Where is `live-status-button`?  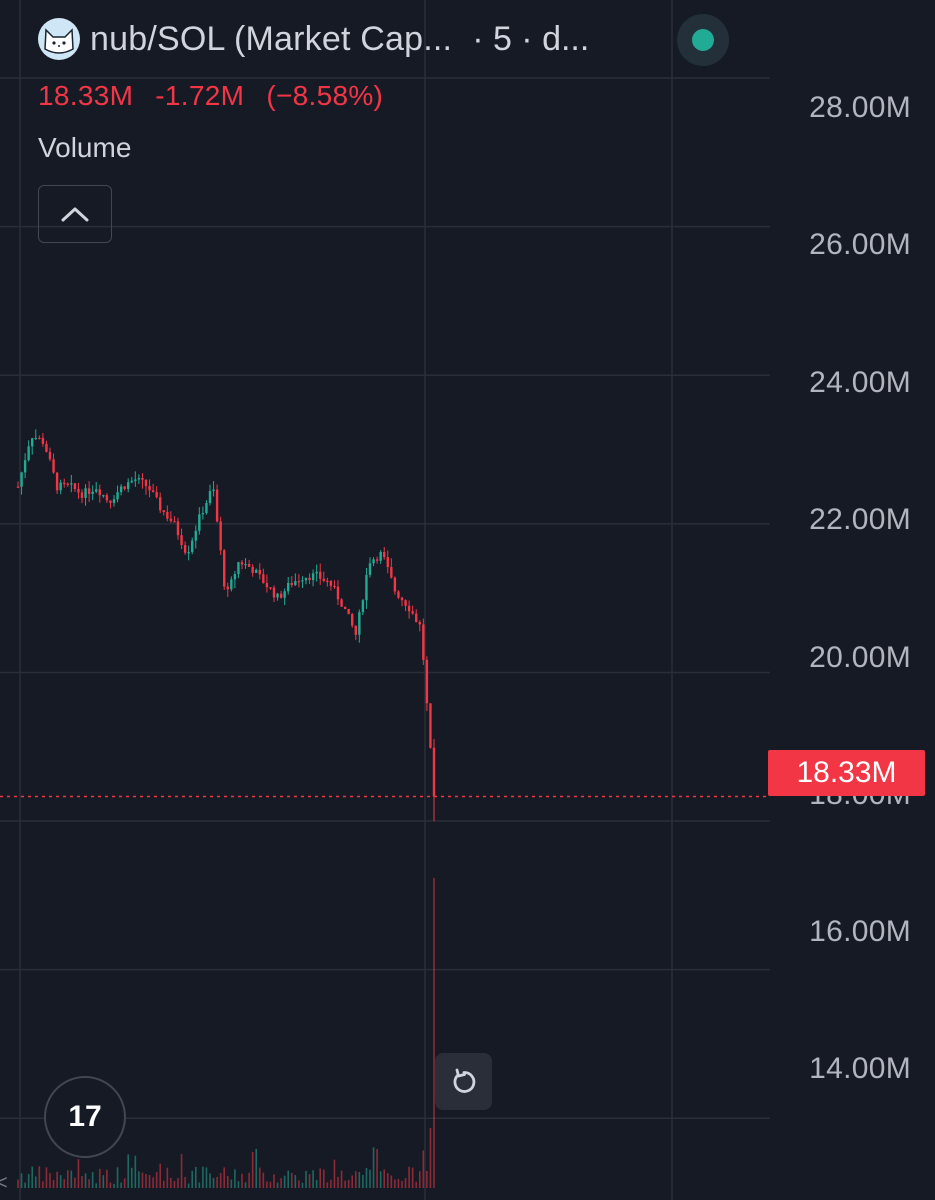 live-status-button is located at coordinates (703, 40).